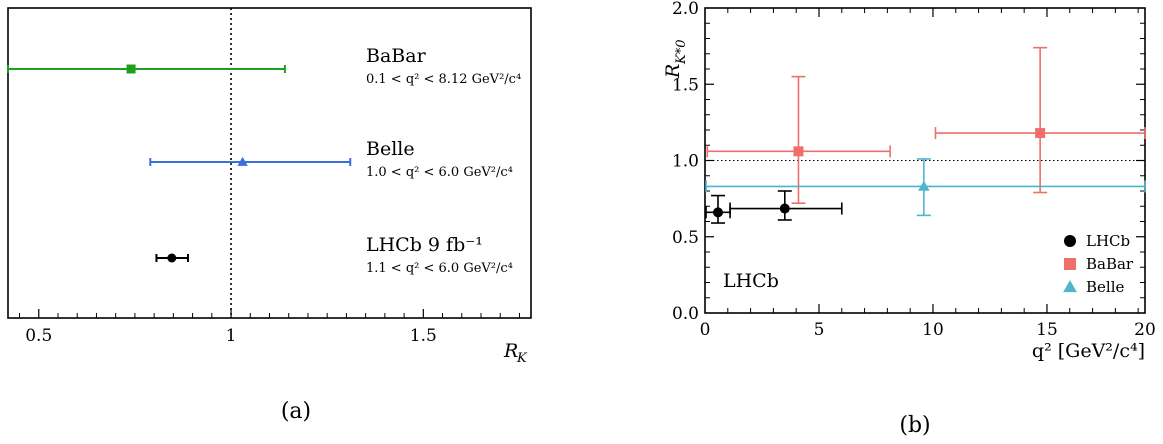  I want to click on x-tick-label: 1, so click(231, 336).